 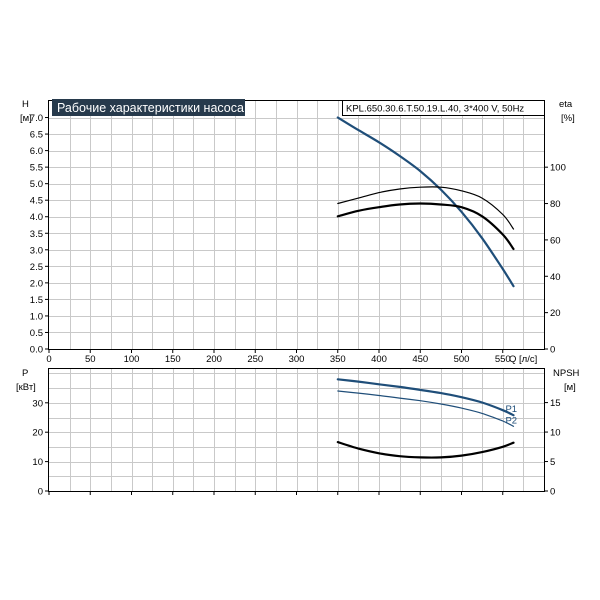 What do you see at coordinates (36, 333) in the screenshot?
I see `head-left-tick-label: 0.5` at bounding box center [36, 333].